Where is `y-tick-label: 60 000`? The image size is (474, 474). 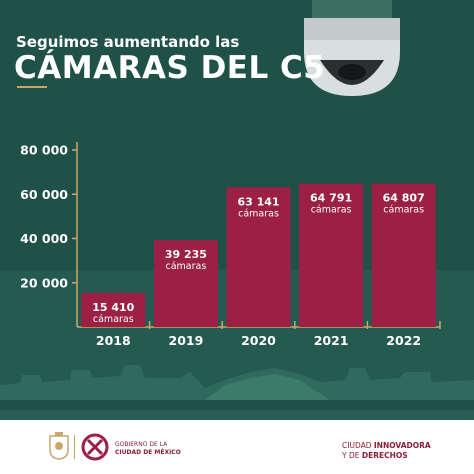 y-tick-label: 60 000 is located at coordinates (44, 194).